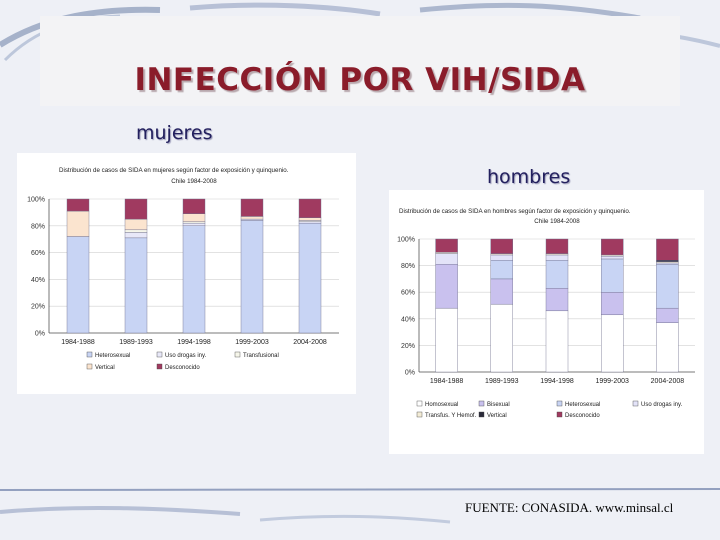 The image size is (720, 540). I want to click on men-bar-segment-bisexual-1999-2003, so click(612, 303).